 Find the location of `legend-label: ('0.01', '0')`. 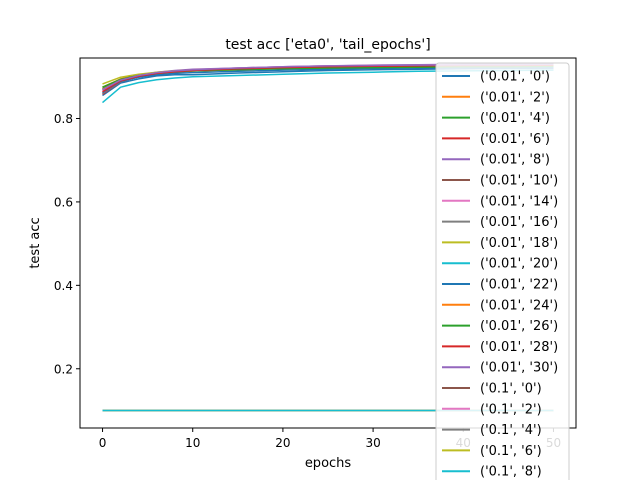

legend-label: ('0.01', '0') is located at coordinates (515, 77).